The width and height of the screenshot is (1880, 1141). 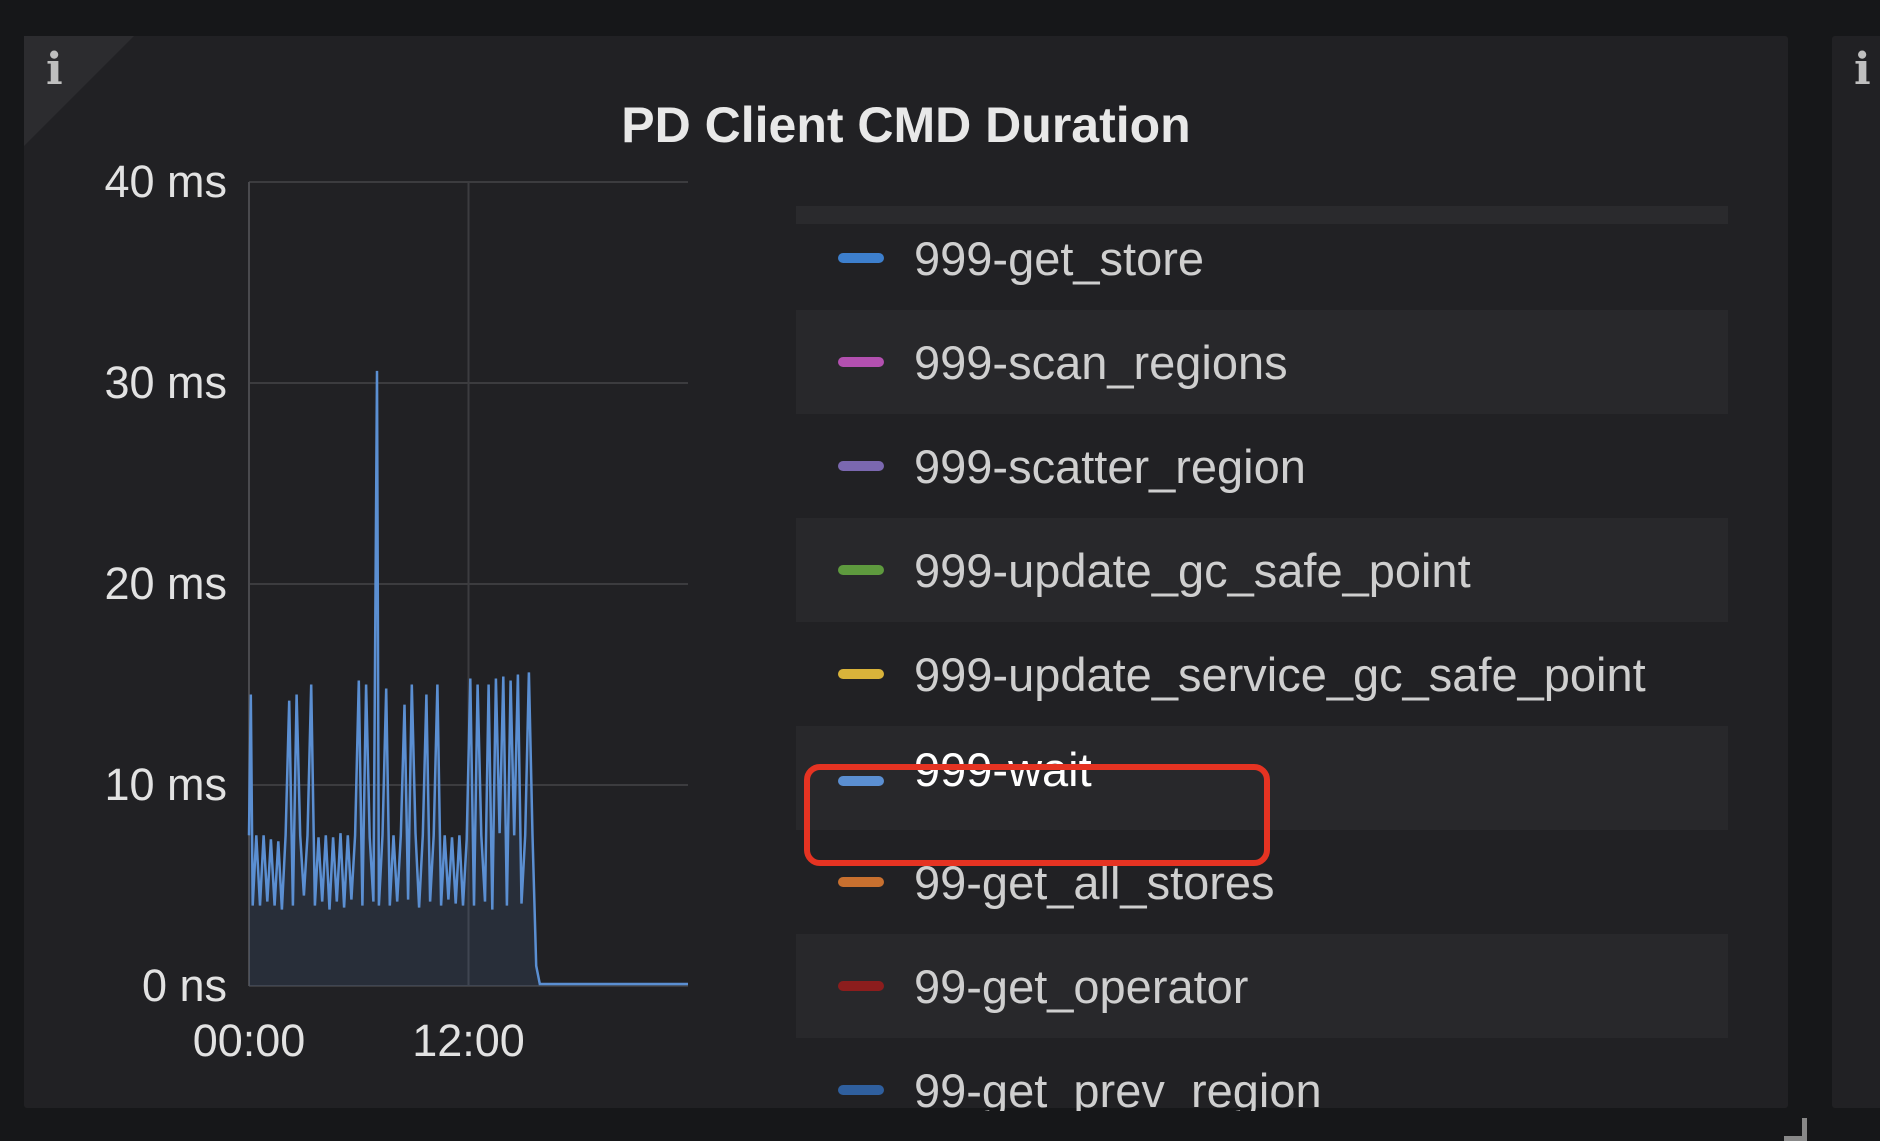 What do you see at coordinates (165, 583) in the screenshot?
I see `y-tick-label: 20 ms` at bounding box center [165, 583].